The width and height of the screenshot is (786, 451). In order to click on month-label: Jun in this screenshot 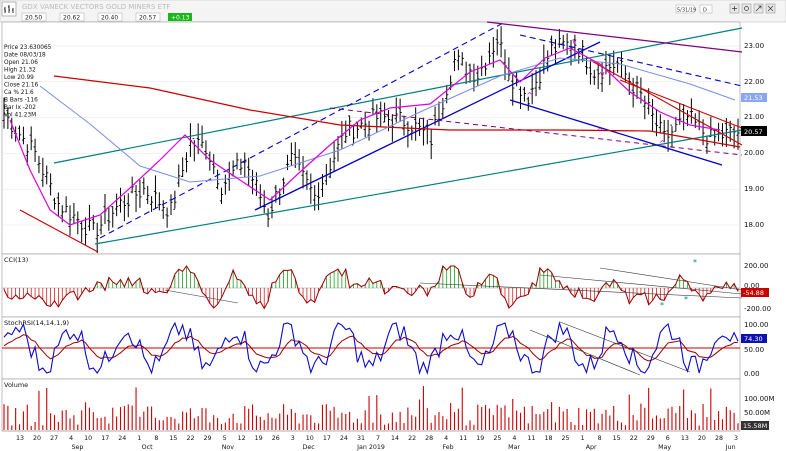, I will do `click(730, 447)`.